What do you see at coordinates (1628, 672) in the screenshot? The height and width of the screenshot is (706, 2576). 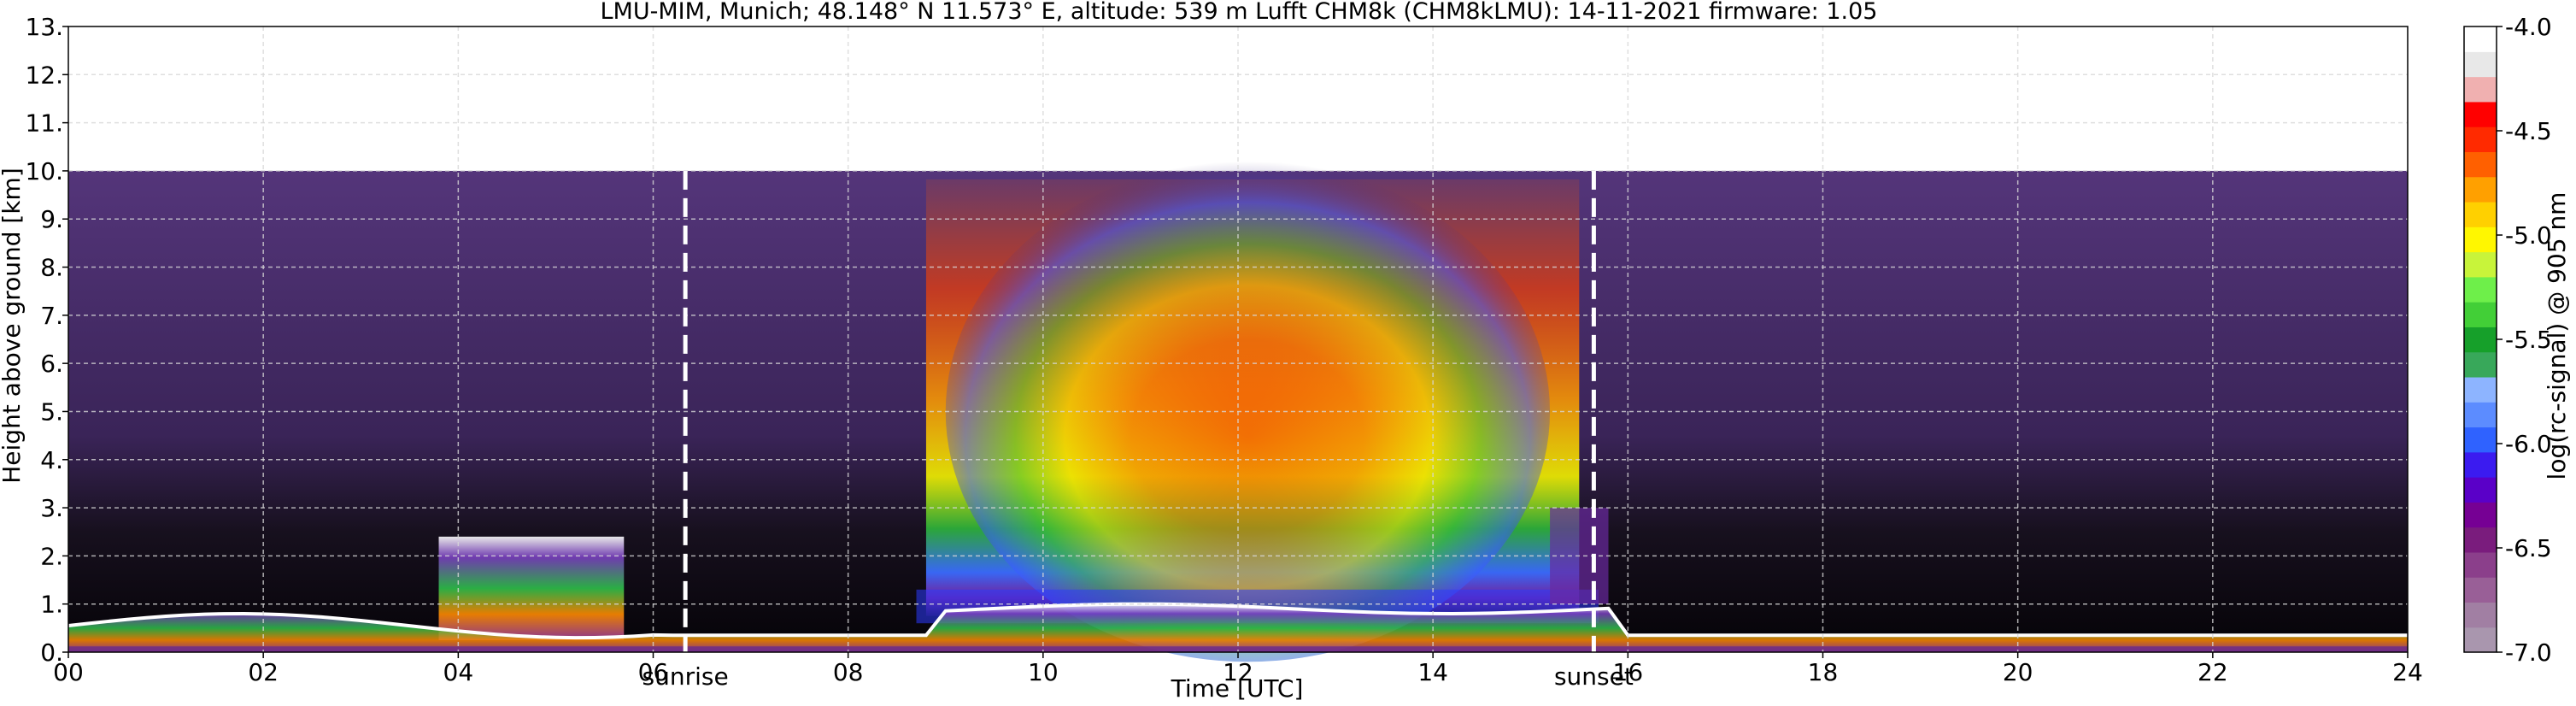 I see `x-tick-label: 16` at bounding box center [1628, 672].